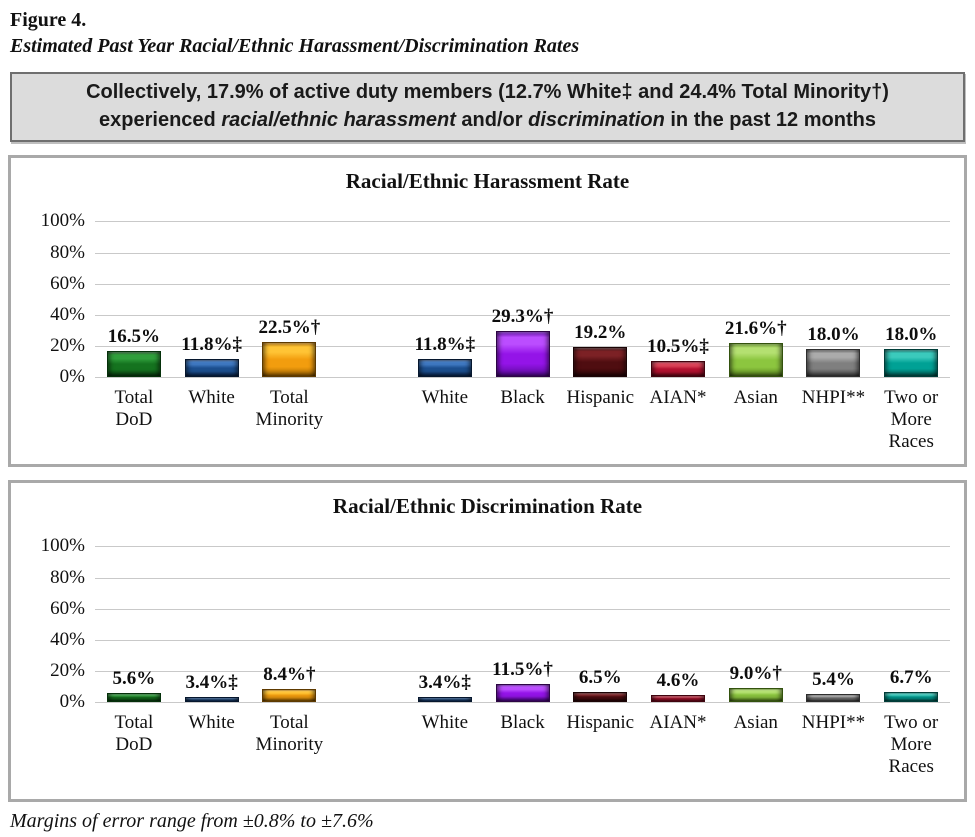 The height and width of the screenshot is (837, 975). I want to click on bar-value-label-asian: 9.0%†, so click(755, 674).